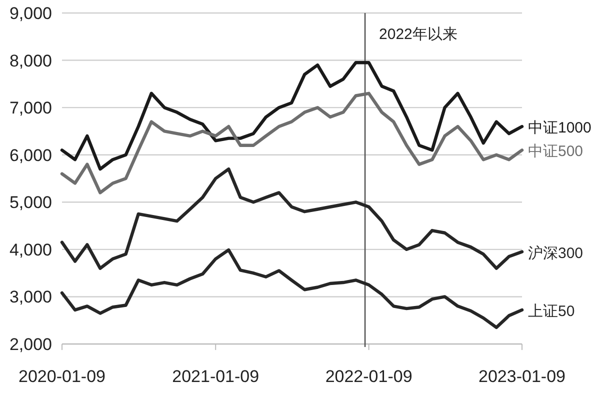 This screenshot has height=400, width=600. I want to click on series-label: 中证1000, so click(560, 127).